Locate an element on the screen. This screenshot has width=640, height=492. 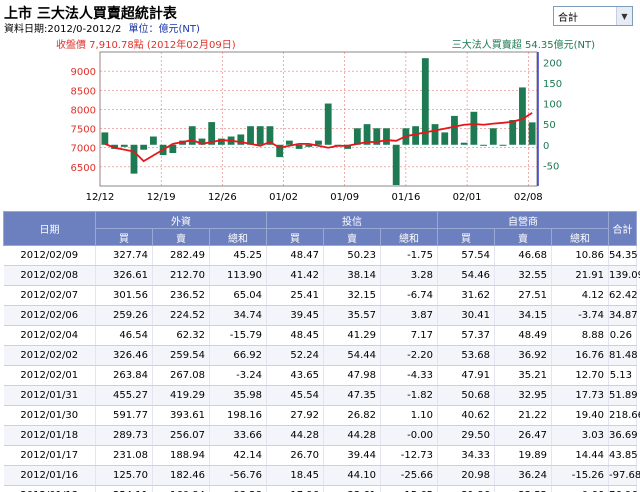
cell-value: 17.96 is located at coordinates (295, 488).